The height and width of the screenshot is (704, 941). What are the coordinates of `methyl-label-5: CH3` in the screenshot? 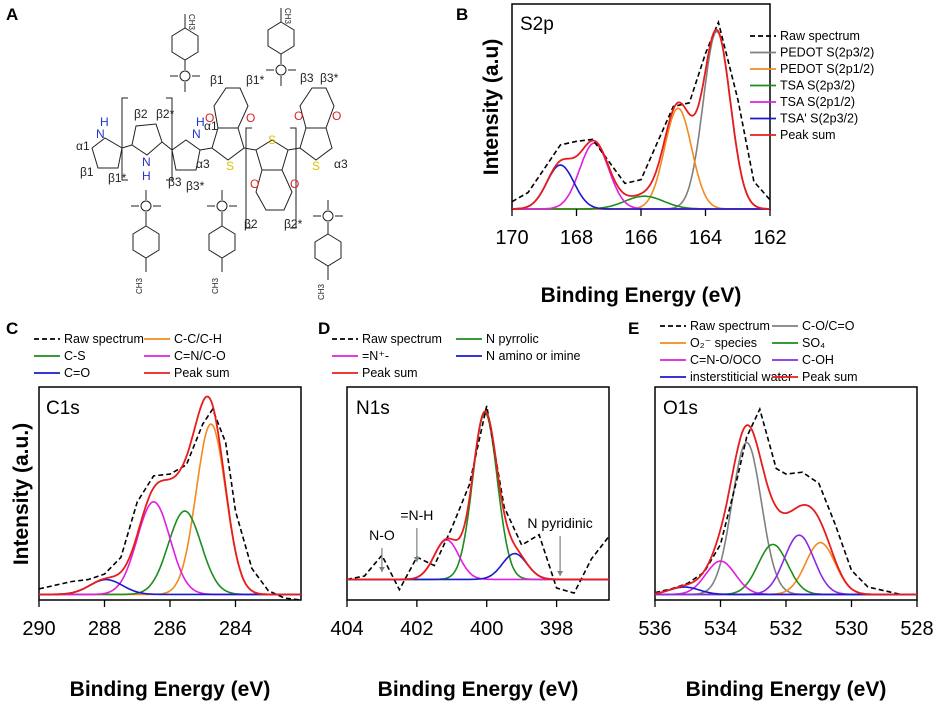 It's located at (321, 291).